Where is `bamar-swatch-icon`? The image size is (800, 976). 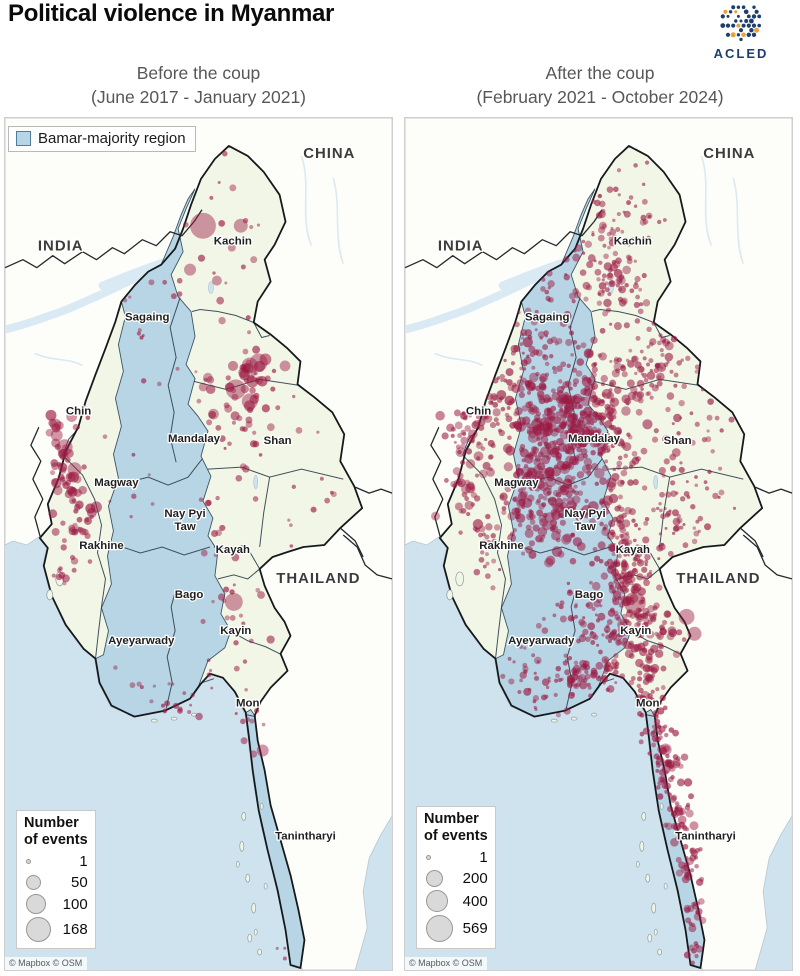
bamar-swatch-icon is located at coordinates (23, 138).